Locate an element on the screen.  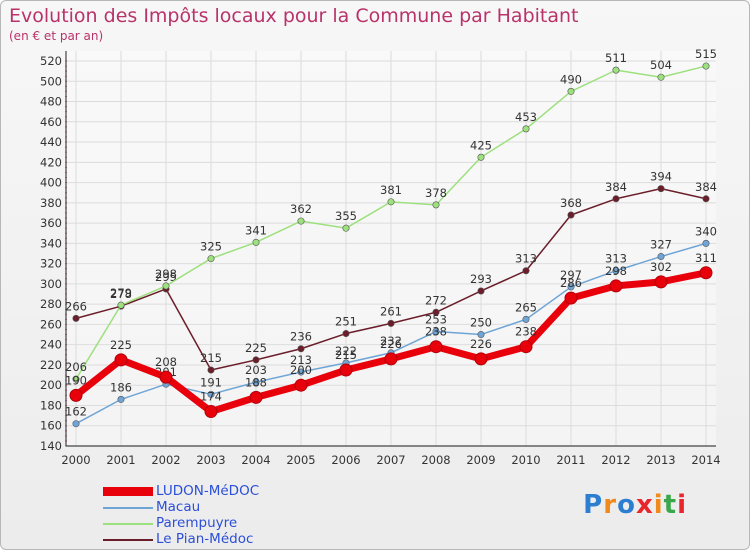
x-tick-label: 2005 is located at coordinates (300, 460).